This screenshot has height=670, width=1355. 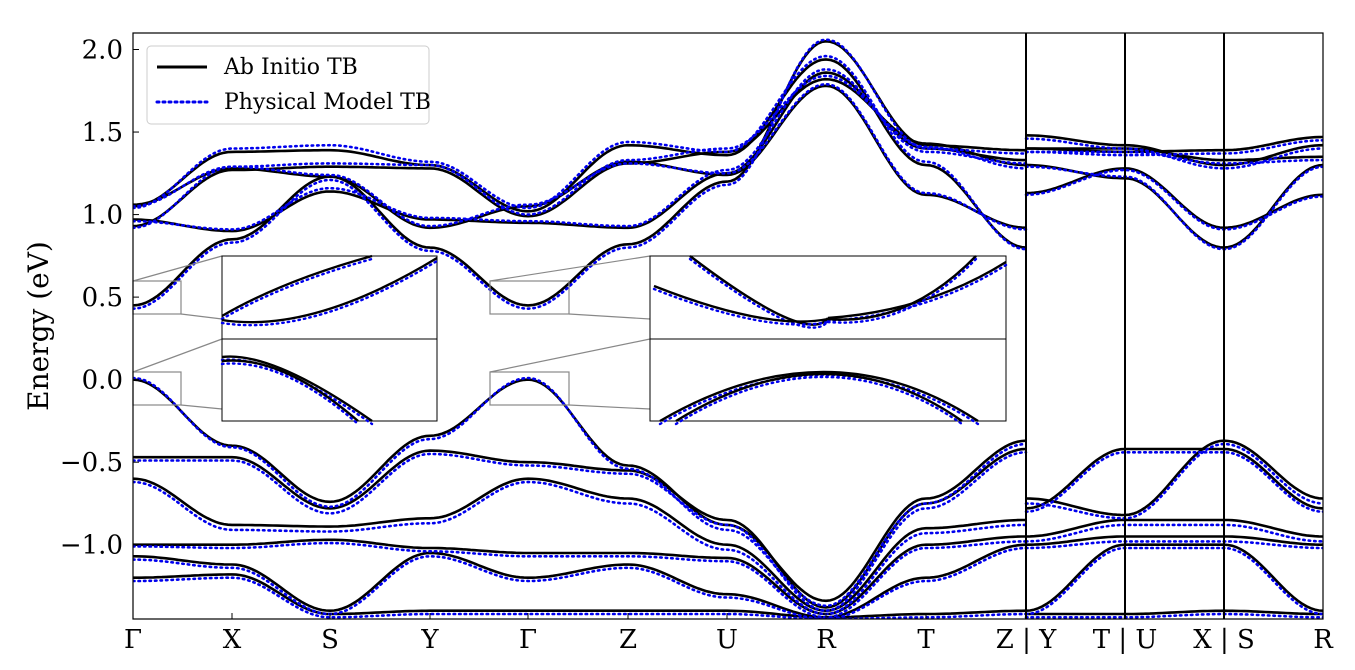 What do you see at coordinates (628, 640) in the screenshot?
I see `x-tick-label-5: Z` at bounding box center [628, 640].